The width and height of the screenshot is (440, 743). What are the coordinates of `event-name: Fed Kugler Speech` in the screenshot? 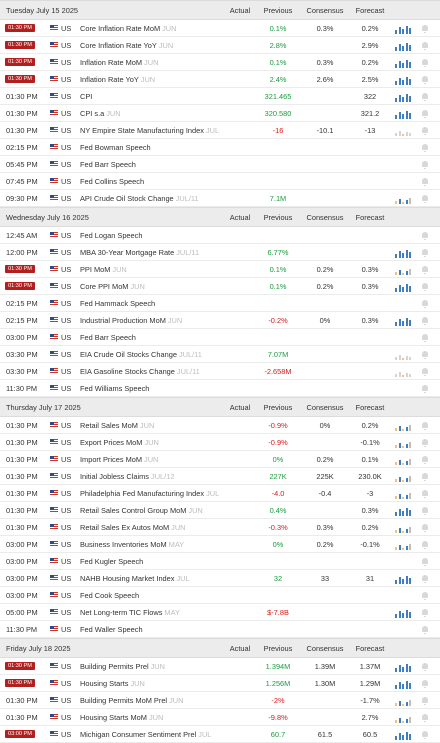 It's located at (112, 561).